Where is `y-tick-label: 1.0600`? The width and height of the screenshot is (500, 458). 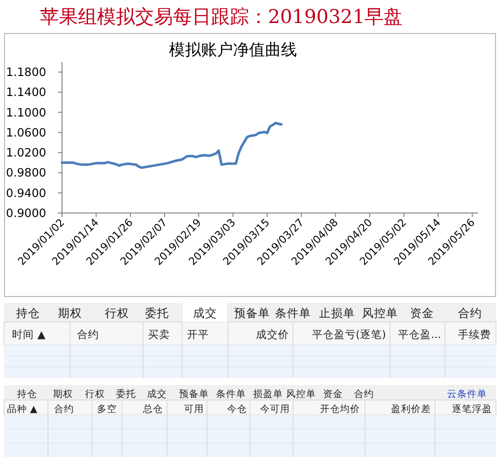 y-tick-label: 1.0600 is located at coordinates (26, 132).